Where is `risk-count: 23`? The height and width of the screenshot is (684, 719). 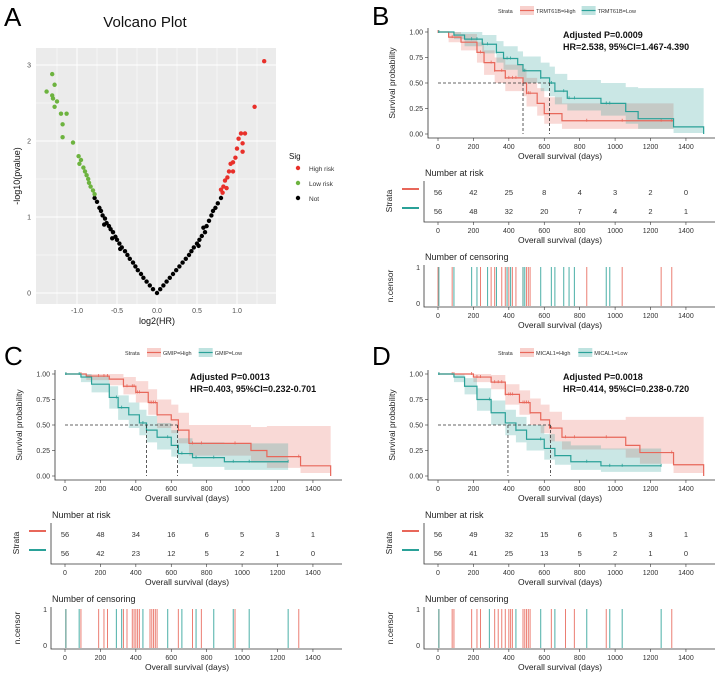 risk-count: 23 is located at coordinates (136, 553).